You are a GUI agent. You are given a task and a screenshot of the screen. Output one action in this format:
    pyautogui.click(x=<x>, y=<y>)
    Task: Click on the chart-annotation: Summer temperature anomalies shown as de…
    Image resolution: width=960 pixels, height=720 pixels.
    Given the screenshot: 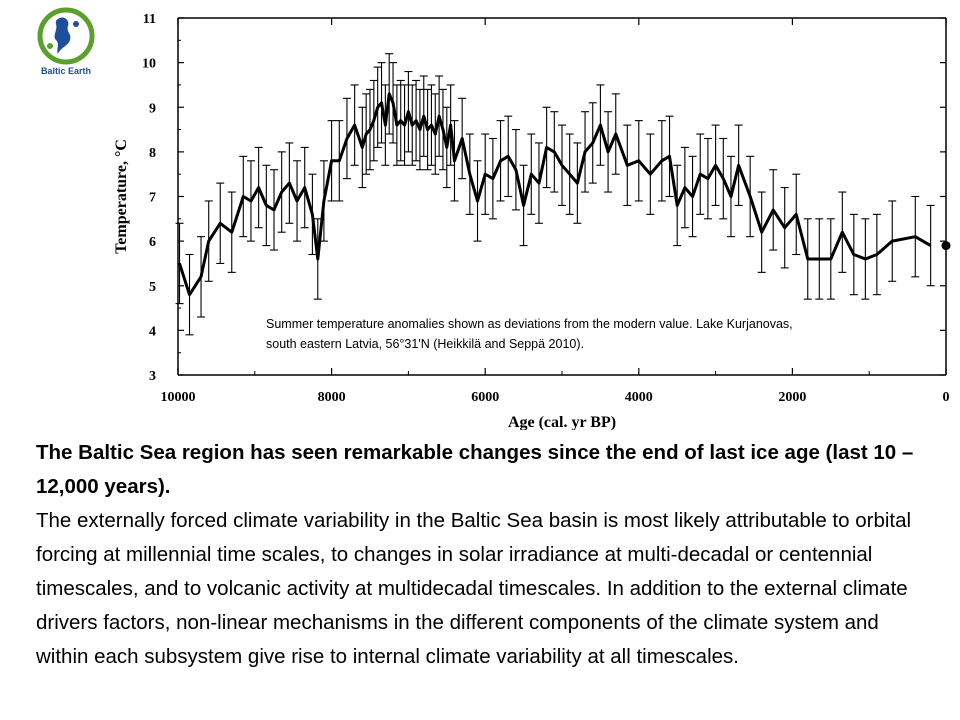 What is the action you would take?
    pyautogui.click(x=529, y=334)
    